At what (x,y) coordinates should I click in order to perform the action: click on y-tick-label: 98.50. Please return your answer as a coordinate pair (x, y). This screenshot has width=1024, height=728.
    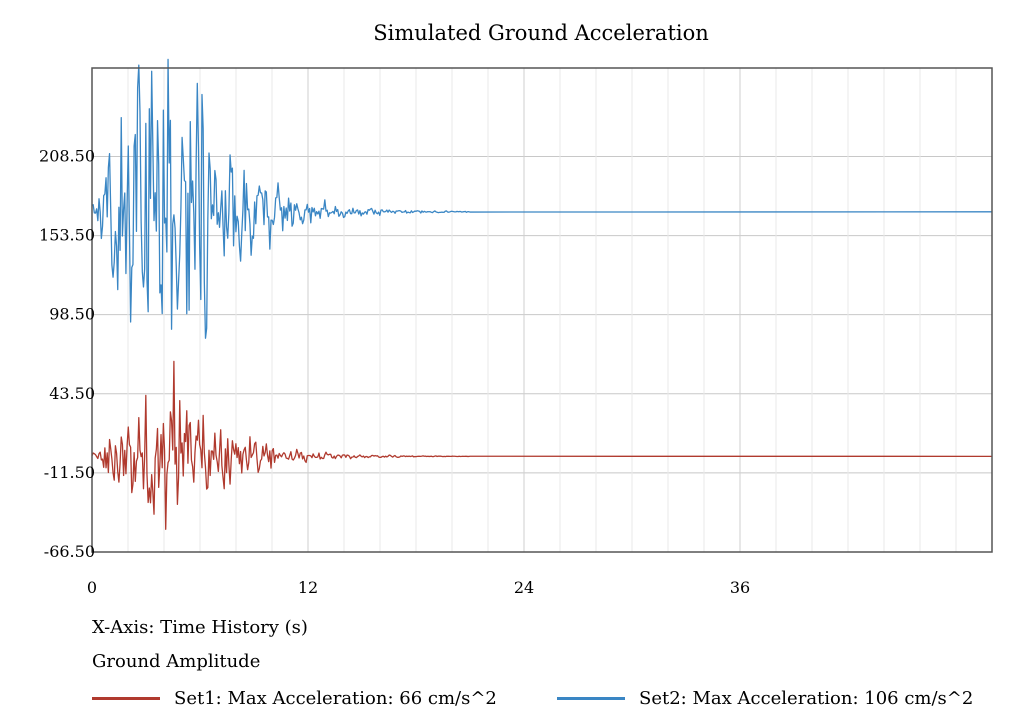
    Looking at the image, I should click on (72, 314).